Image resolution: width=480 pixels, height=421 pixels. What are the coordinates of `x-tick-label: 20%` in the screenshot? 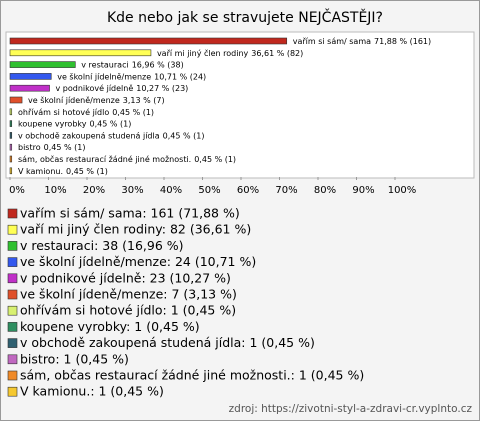 It's located at (94, 190).